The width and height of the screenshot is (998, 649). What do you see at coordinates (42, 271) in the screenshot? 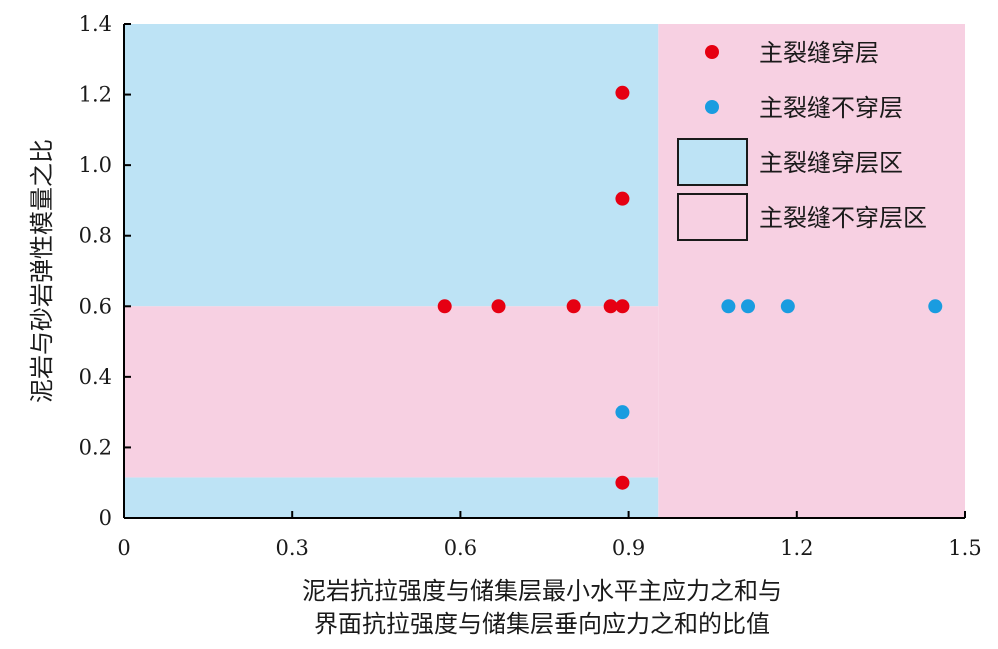
I see `y-axis-title: 泥岩与砂岩弹性模量之比` at bounding box center [42, 271].